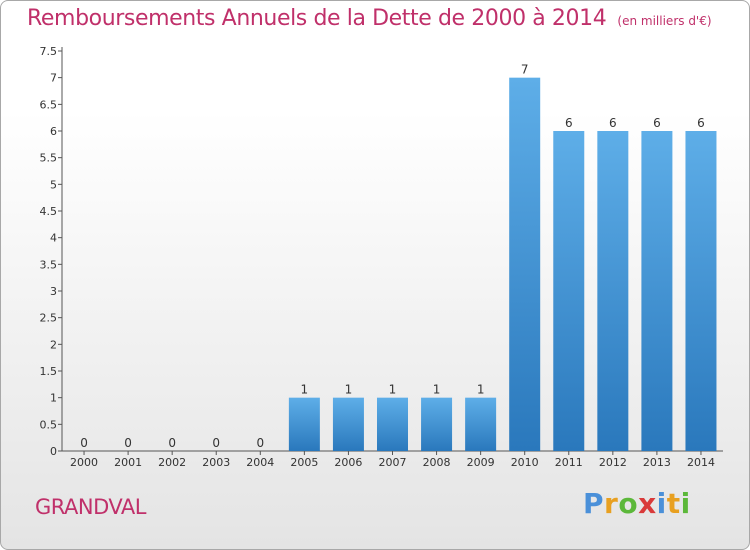 Image resolution: width=750 pixels, height=550 pixels. What do you see at coordinates (53, 184) in the screenshot?
I see `y-tick-label: 5` at bounding box center [53, 184].